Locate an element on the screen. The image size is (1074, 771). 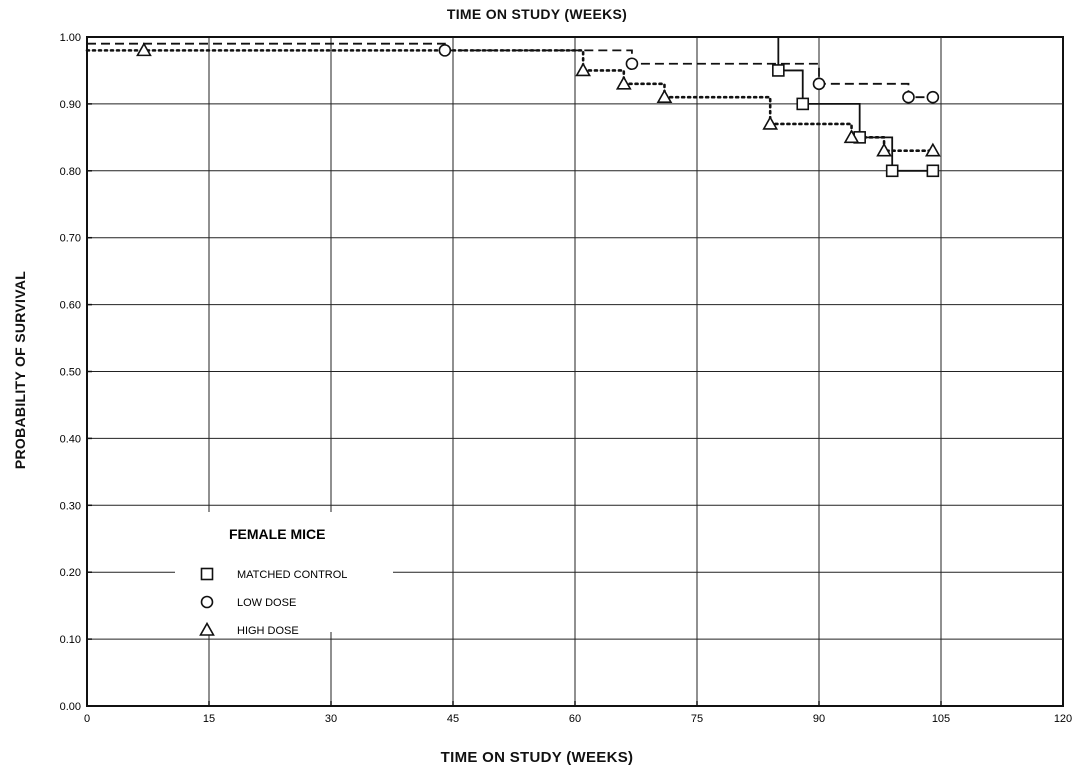
legend-title: FEMALE MICE is located at coordinates (277, 534).